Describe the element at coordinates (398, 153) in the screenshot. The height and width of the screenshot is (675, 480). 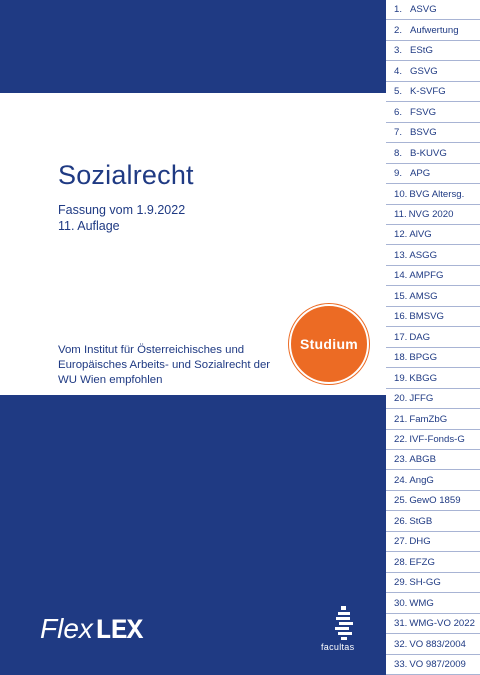
I see `register-number: 8.` at that location.